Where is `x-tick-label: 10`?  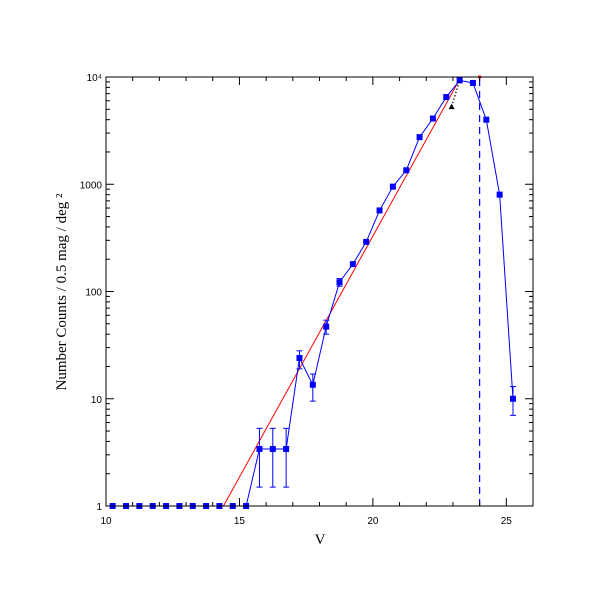 x-tick-label: 10 is located at coordinates (106, 521).